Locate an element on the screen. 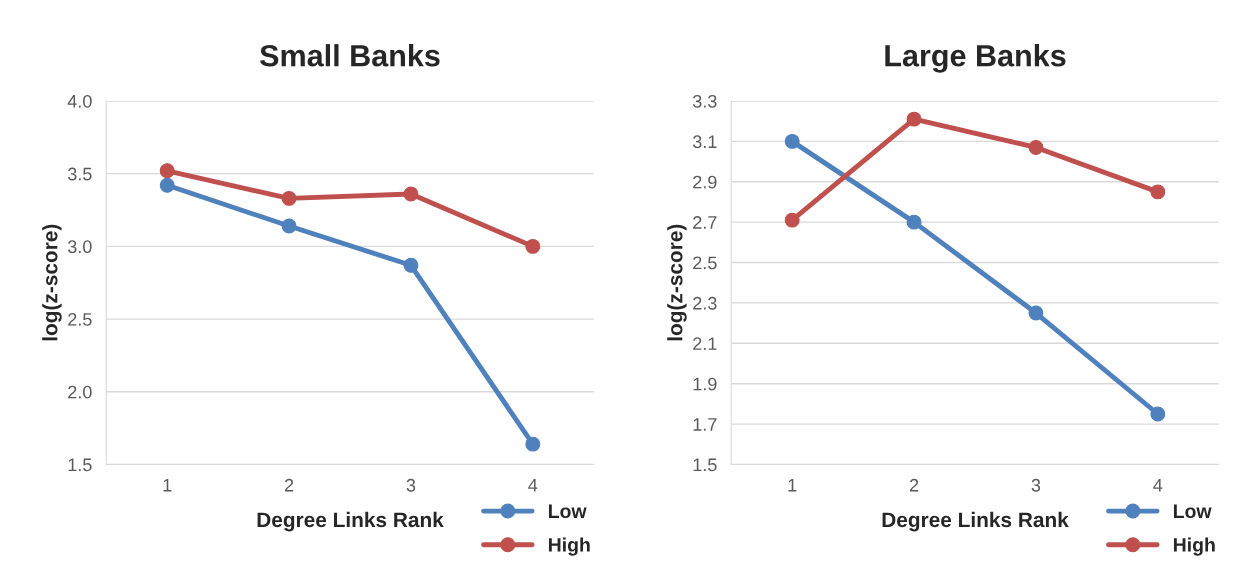 The height and width of the screenshot is (577, 1250). chart-title: Small Banks is located at coordinates (350, 55).